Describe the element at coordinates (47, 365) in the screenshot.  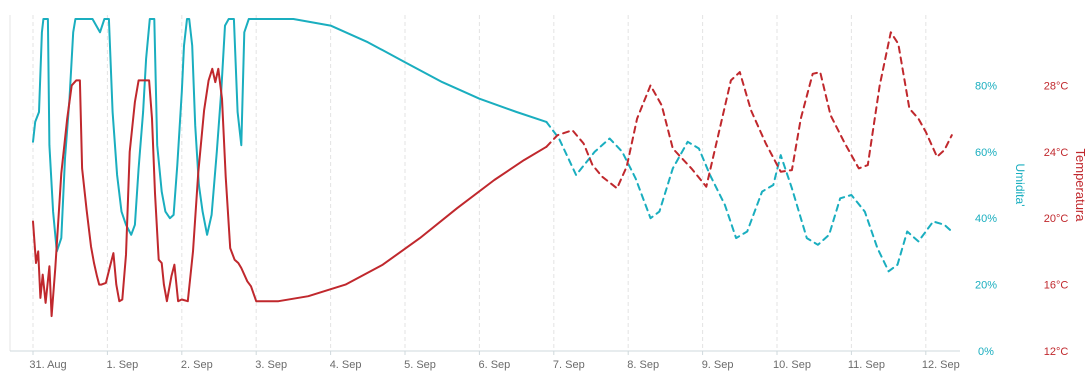
I see `x-tick-label: 31. Aug` at that location.